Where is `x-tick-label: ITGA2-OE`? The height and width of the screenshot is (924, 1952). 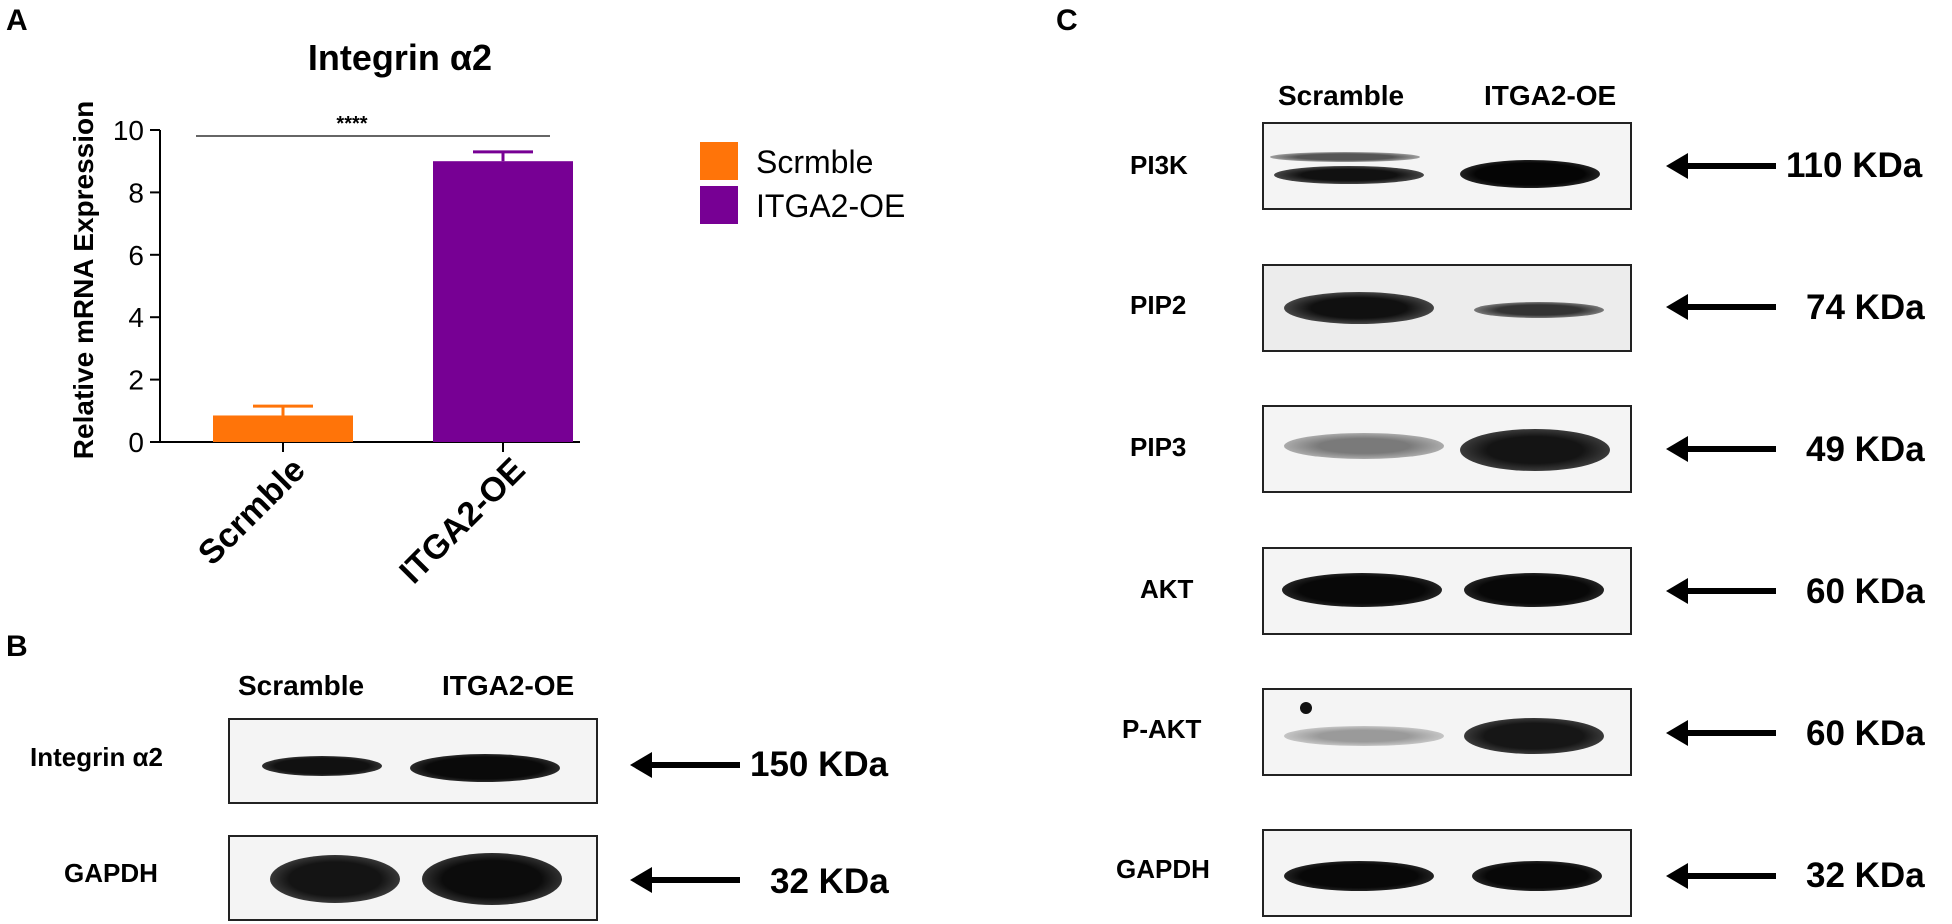 x-tick-label: ITGA2-OE is located at coordinates (462, 521).